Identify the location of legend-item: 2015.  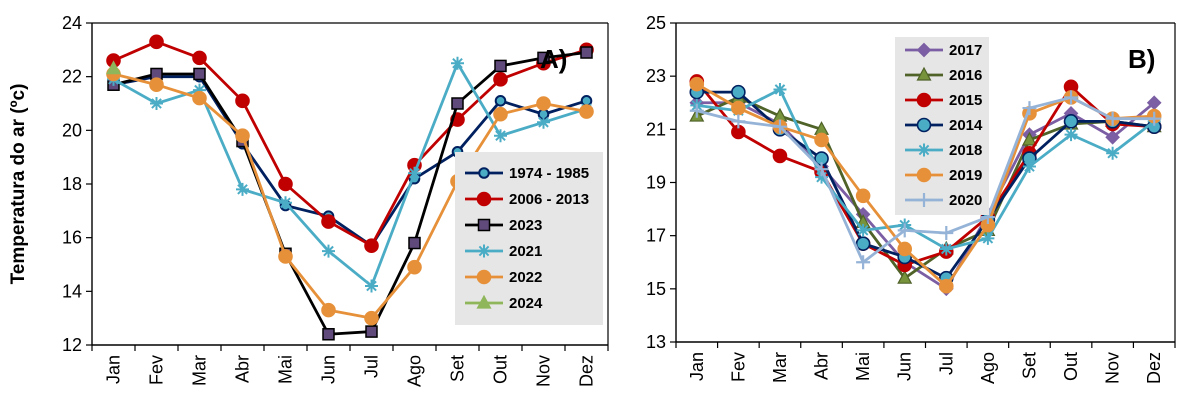
(943, 100).